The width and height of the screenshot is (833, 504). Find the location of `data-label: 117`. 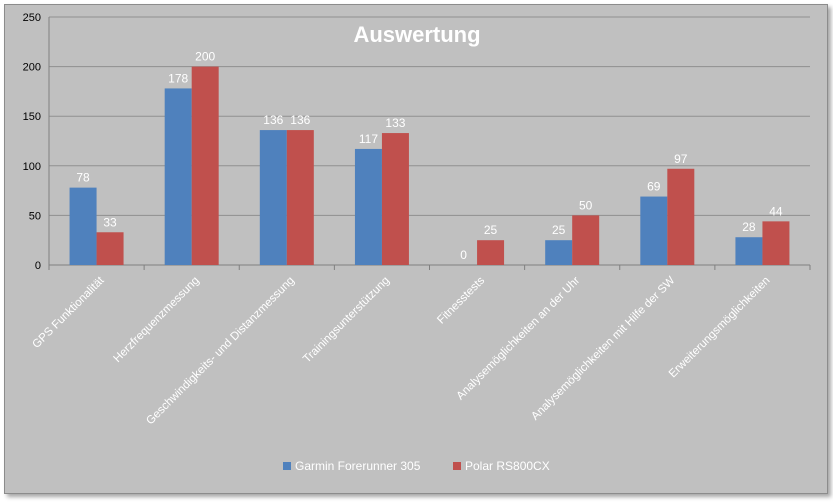

data-label: 117 is located at coordinates (368, 139).